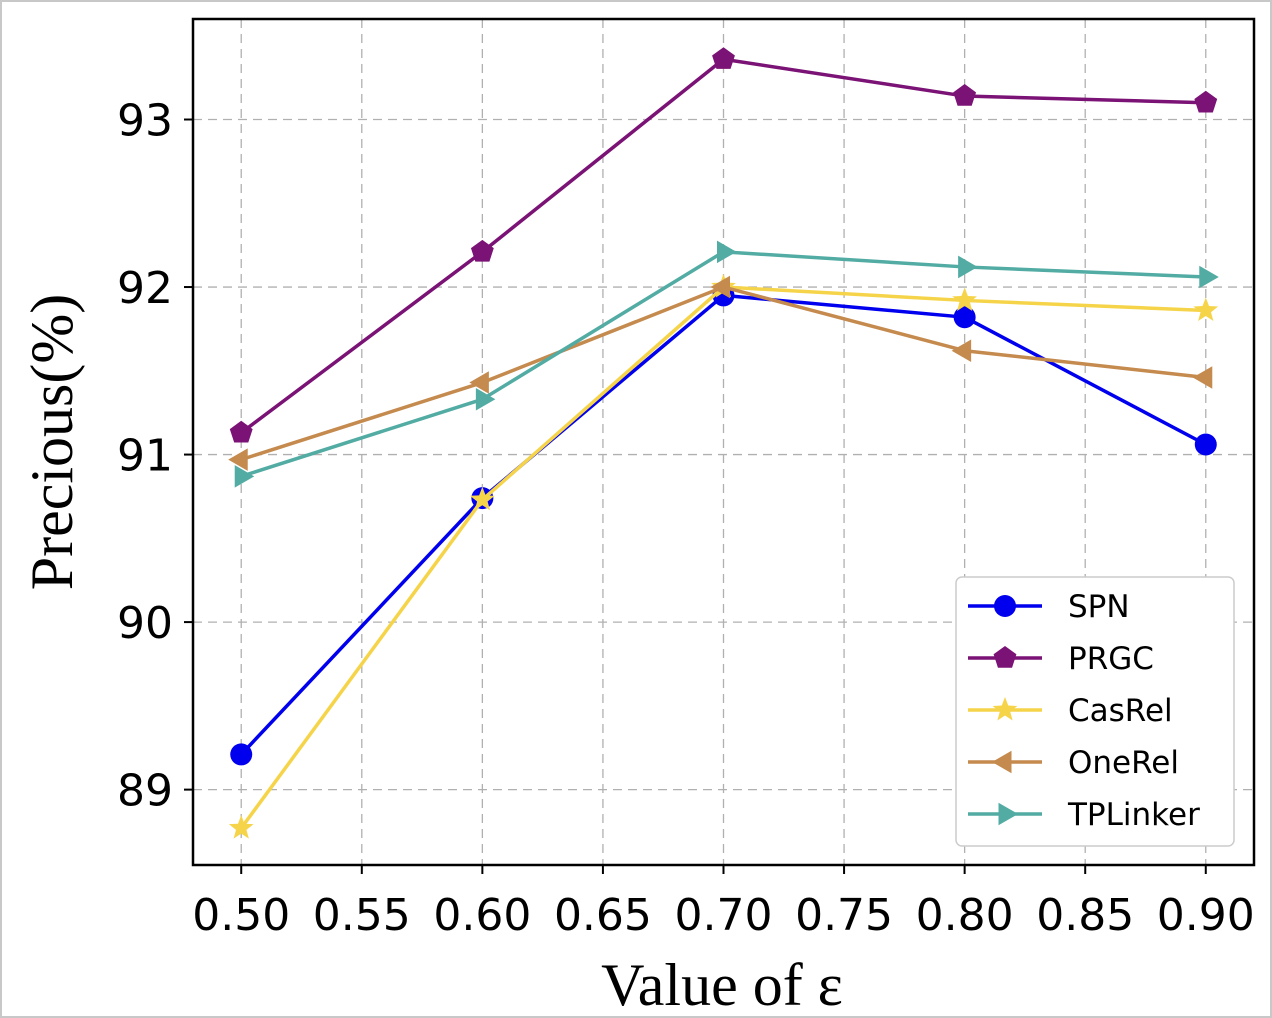 The image size is (1272, 1018). What do you see at coordinates (1120, 711) in the screenshot?
I see `legend-label-casrel: CasRel` at bounding box center [1120, 711].